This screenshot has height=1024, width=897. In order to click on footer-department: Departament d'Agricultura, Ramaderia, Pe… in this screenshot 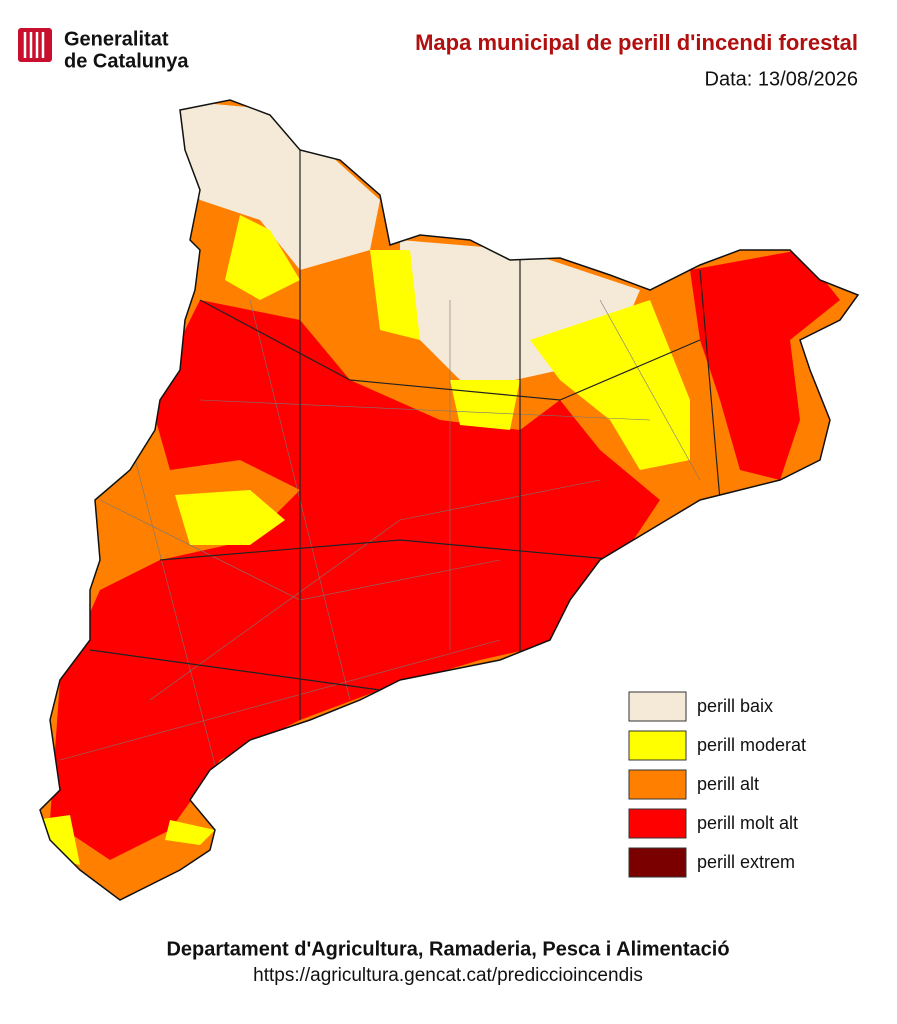, I will do `click(447, 949)`.